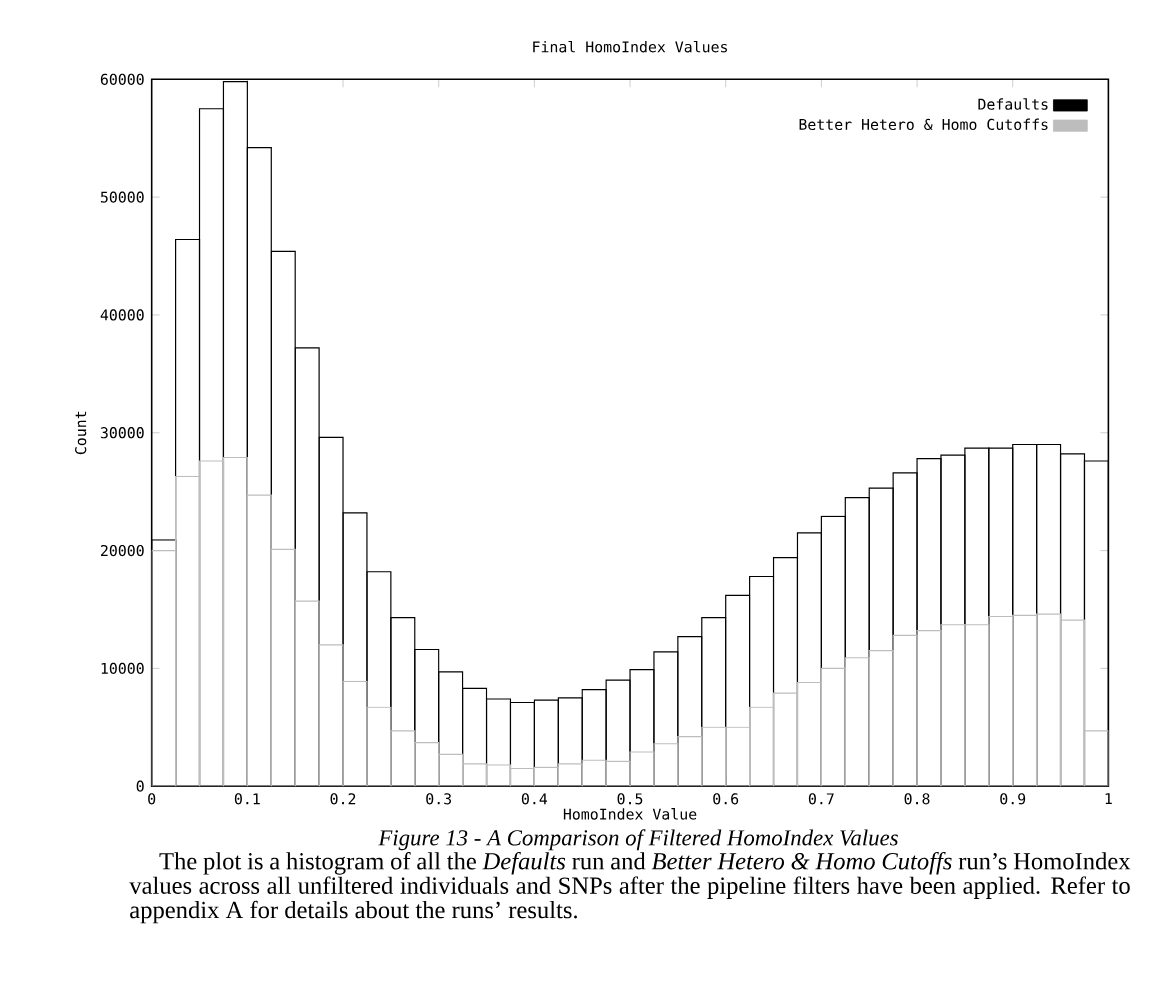 This screenshot has height=982, width=1152. Describe the element at coordinates (122, 668) in the screenshot. I see `y-tick-label: 10000` at that location.